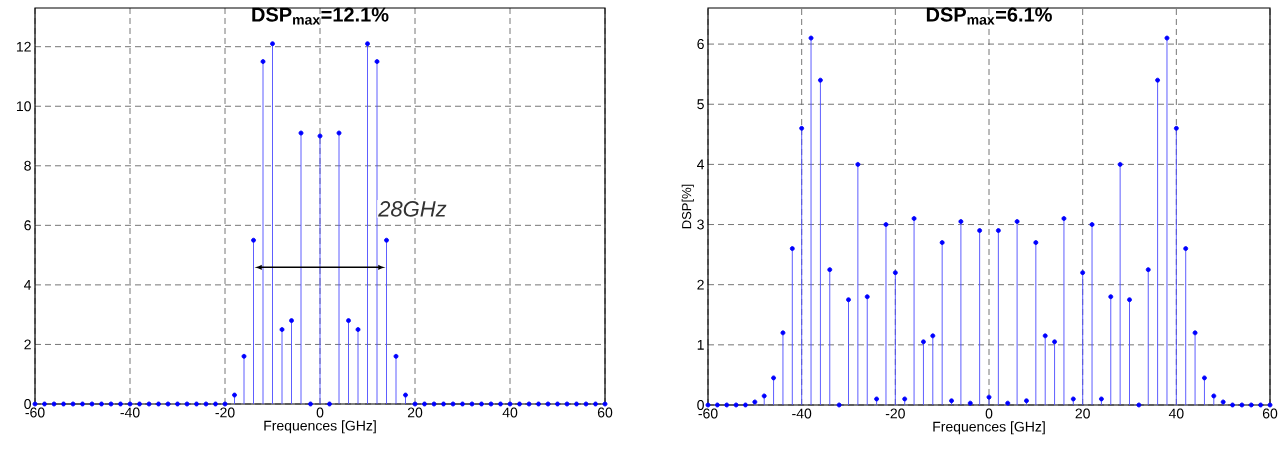 Image resolution: width=1283 pixels, height=470 pixels. Describe the element at coordinates (700, 345) in the screenshot. I see `y-tick-label: 1` at that location.